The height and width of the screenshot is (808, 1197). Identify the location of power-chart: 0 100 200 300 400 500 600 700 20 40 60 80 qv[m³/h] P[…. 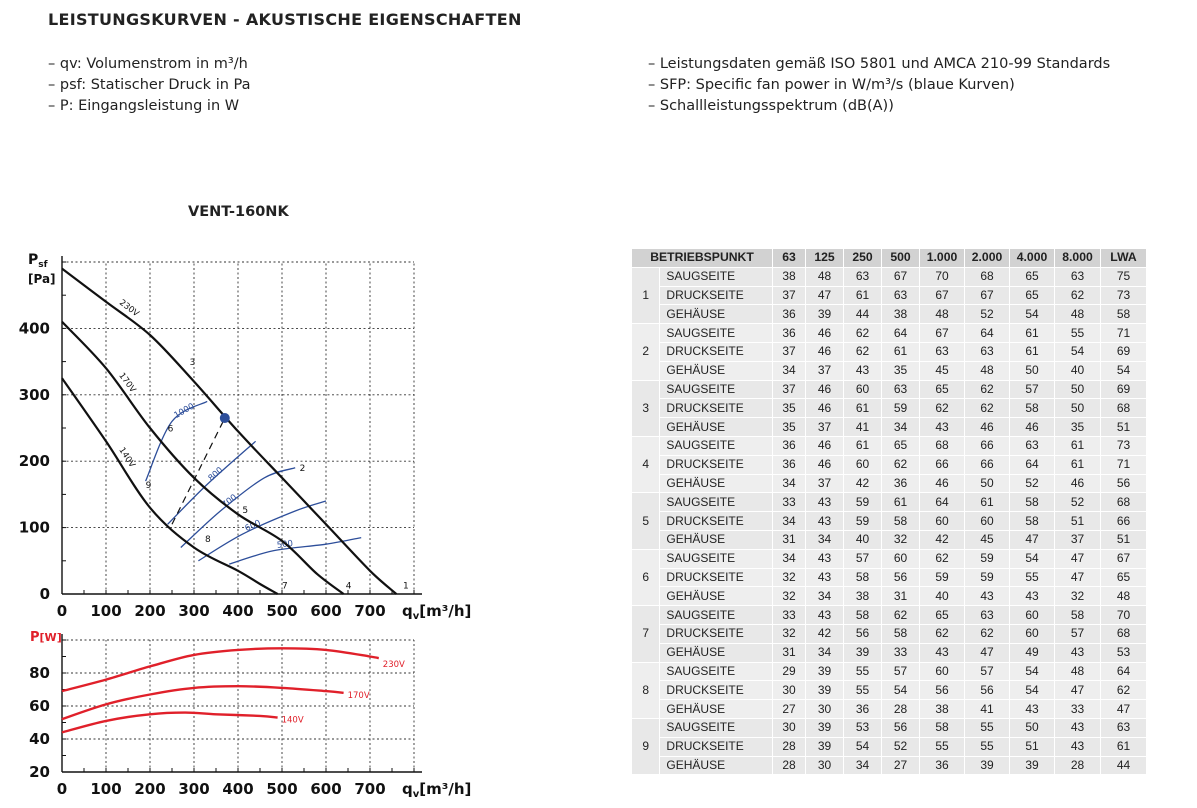
(250, 715).